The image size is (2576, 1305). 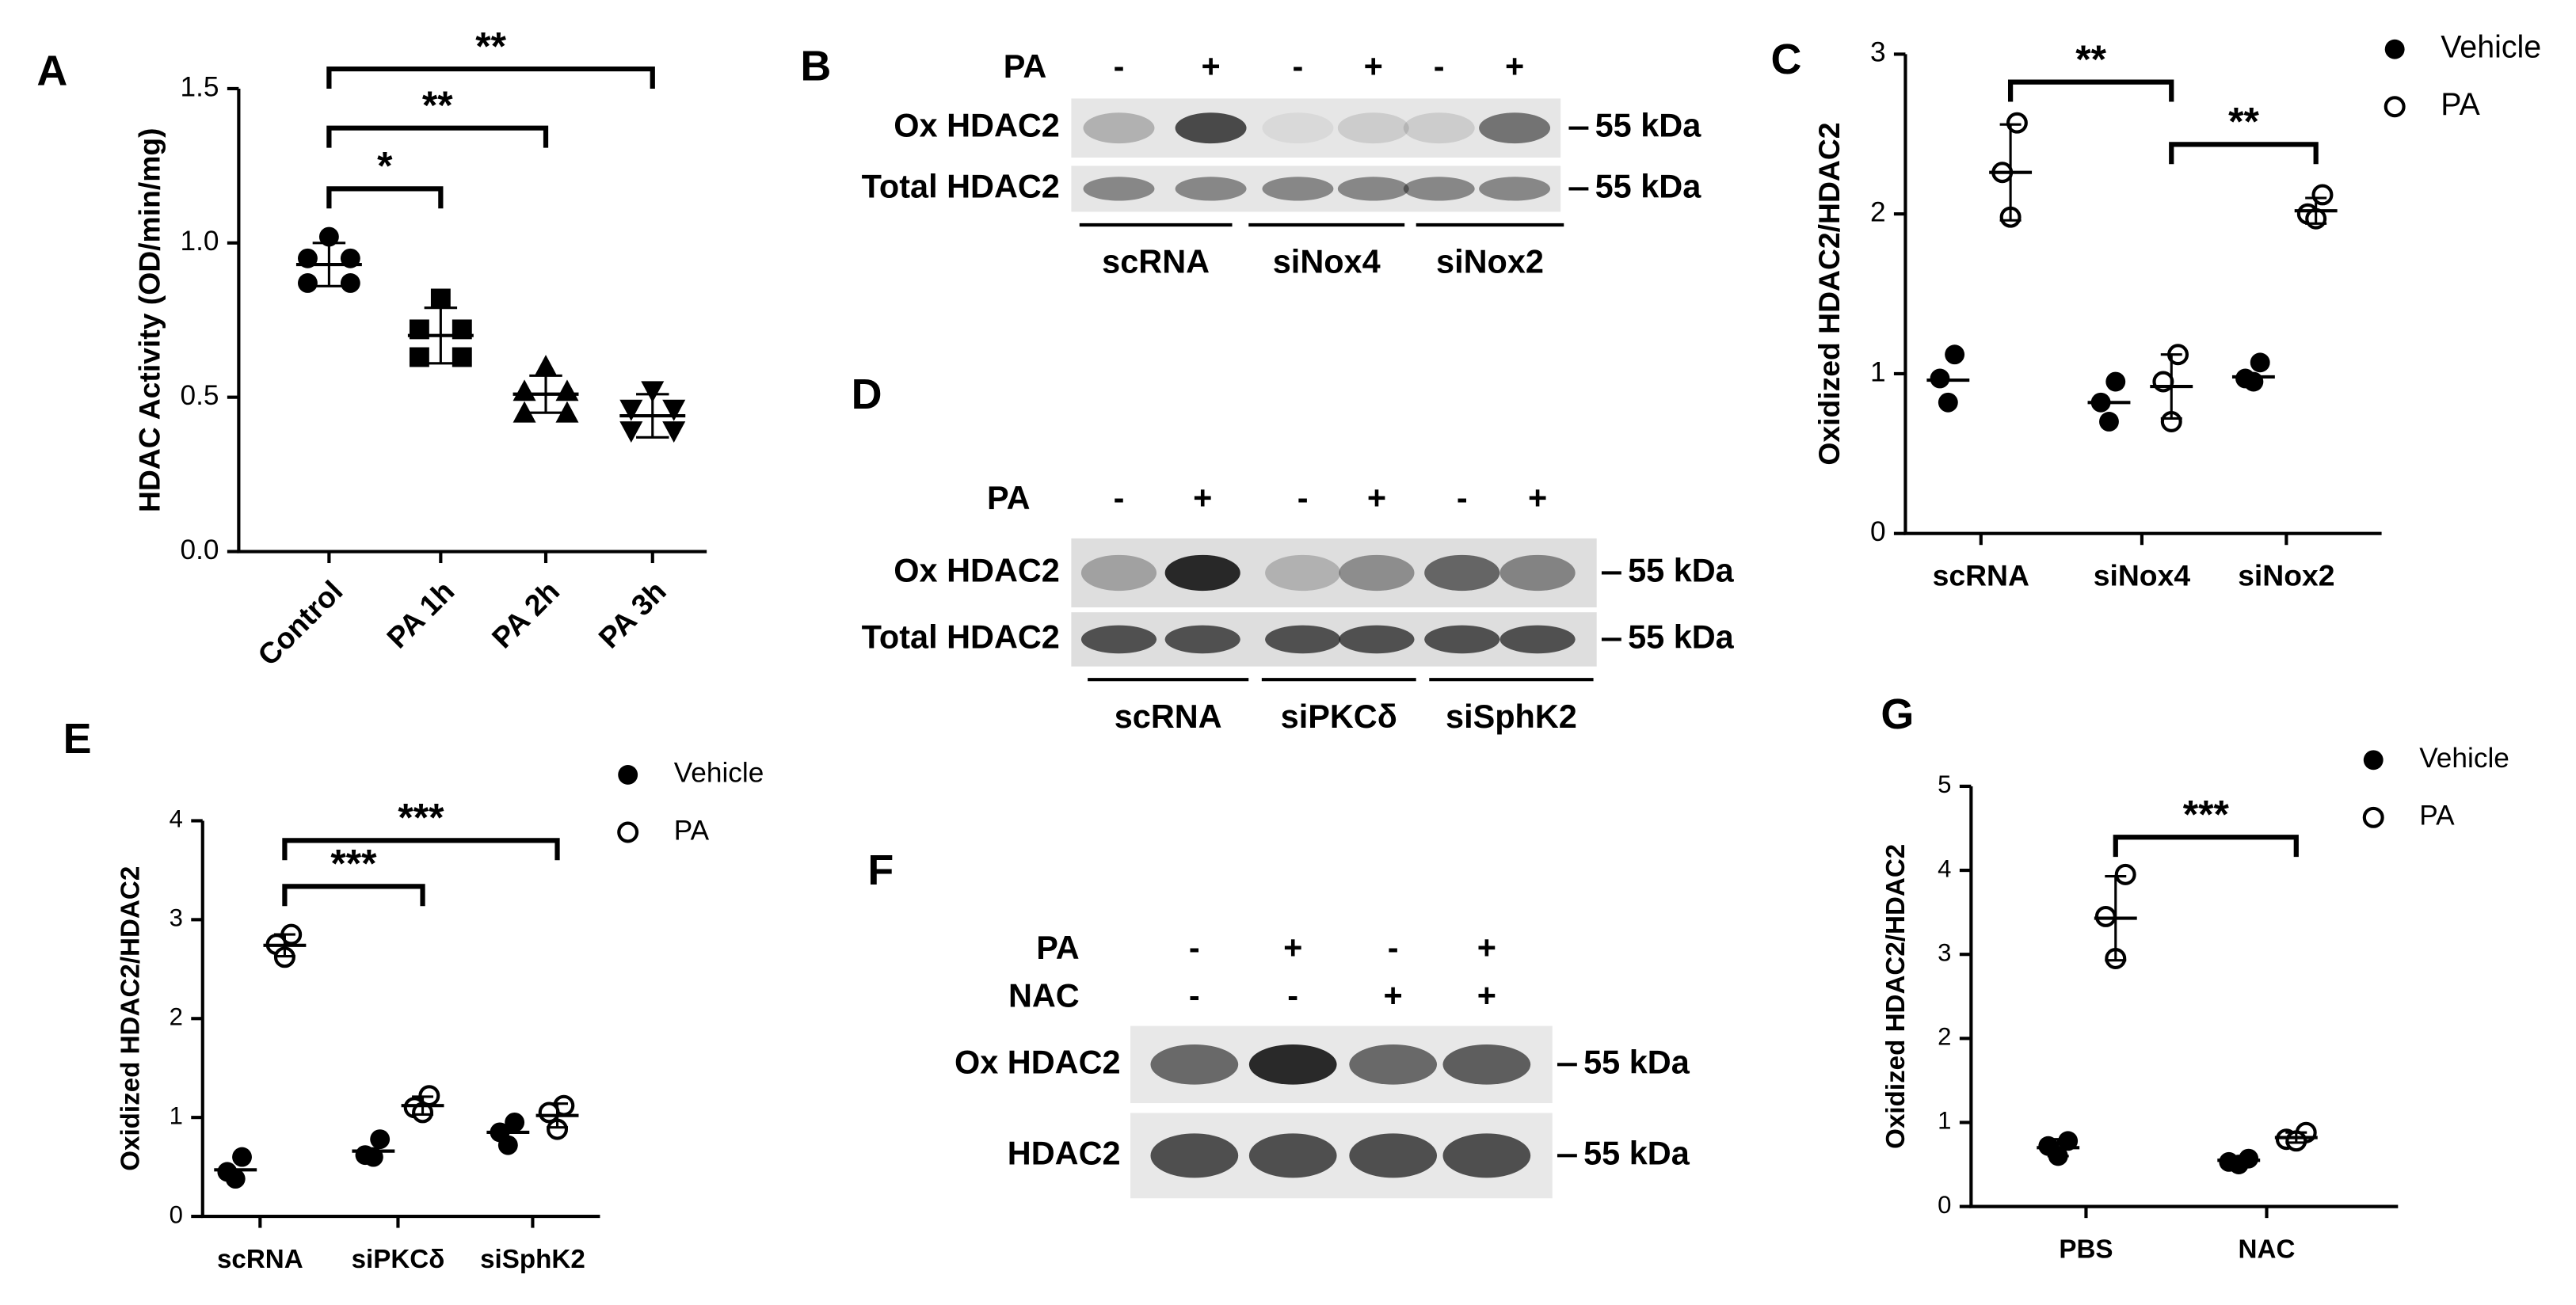 What do you see at coordinates (149, 319) in the screenshot?
I see `y-axis-label: HDAC Activity (OD/min/mg)` at bounding box center [149, 319].